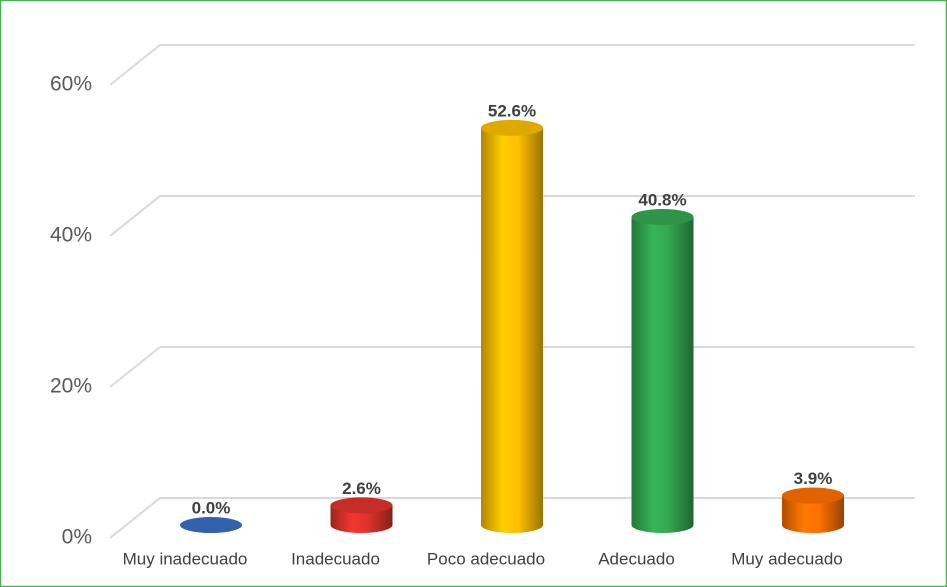 Image resolution: width=947 pixels, height=587 pixels. Describe the element at coordinates (211, 507) in the screenshot. I see `value-label: 0.0%` at that location.